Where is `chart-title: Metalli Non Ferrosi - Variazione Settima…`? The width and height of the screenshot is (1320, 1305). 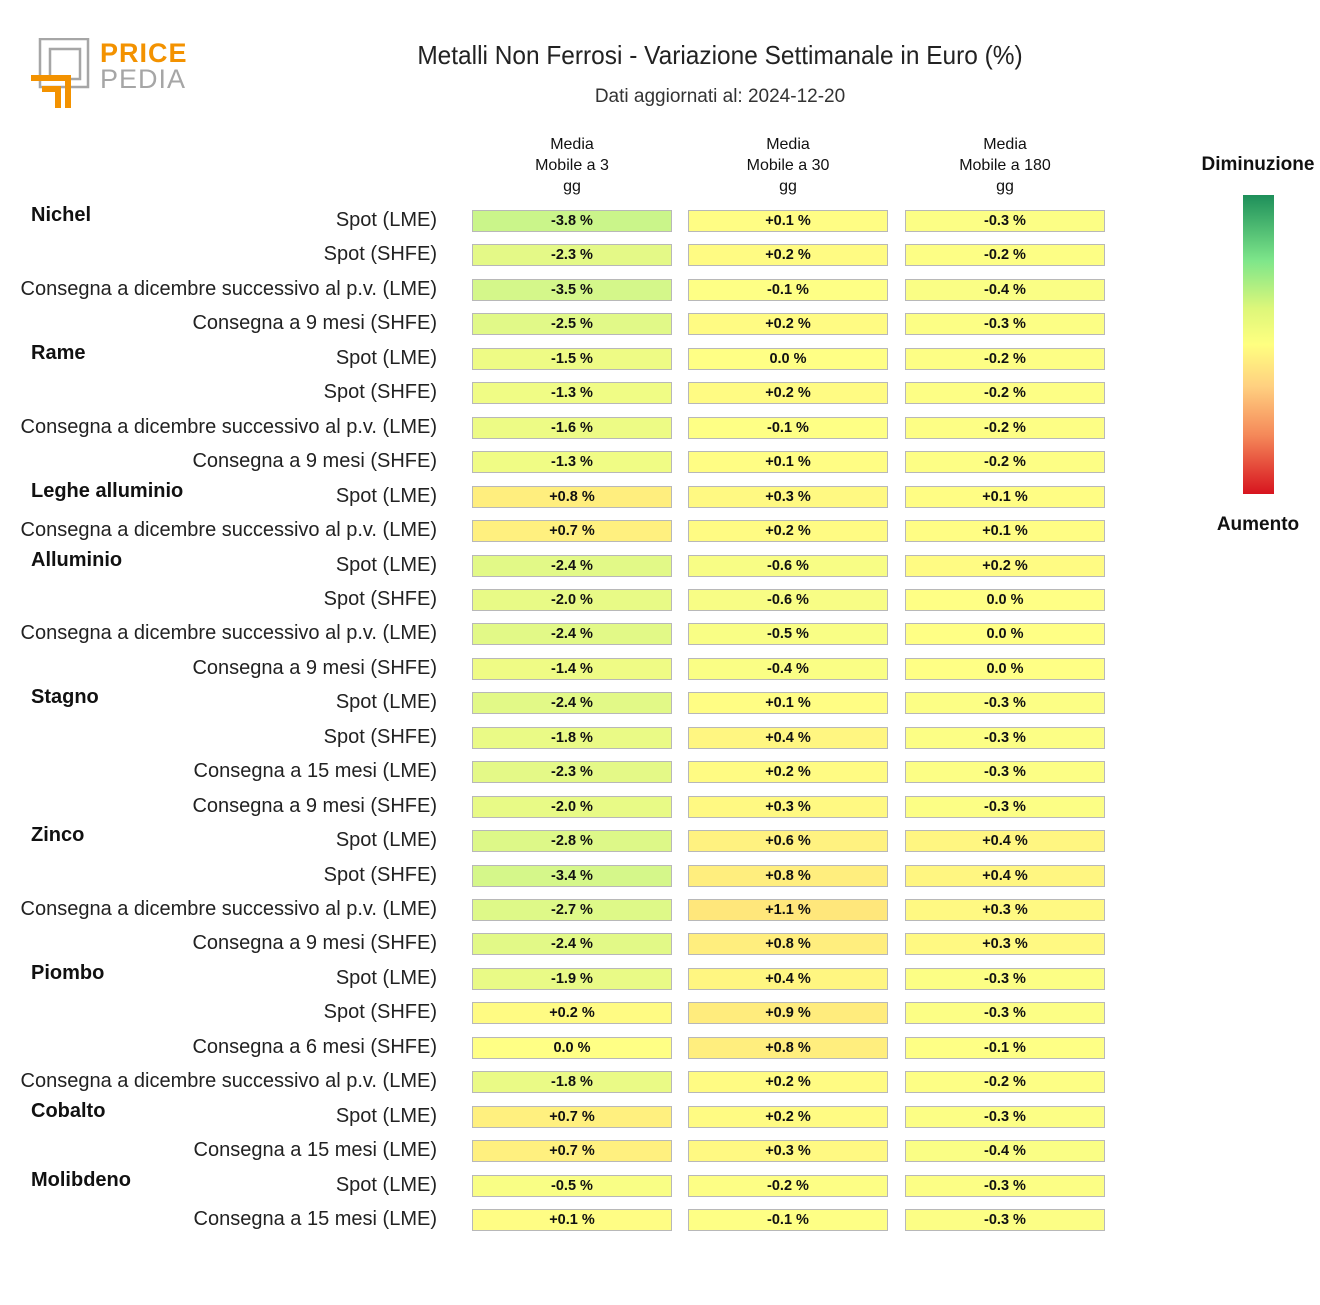 chart-title: Metalli Non Ferrosi - Variazione Settima… is located at coordinates (720, 55).